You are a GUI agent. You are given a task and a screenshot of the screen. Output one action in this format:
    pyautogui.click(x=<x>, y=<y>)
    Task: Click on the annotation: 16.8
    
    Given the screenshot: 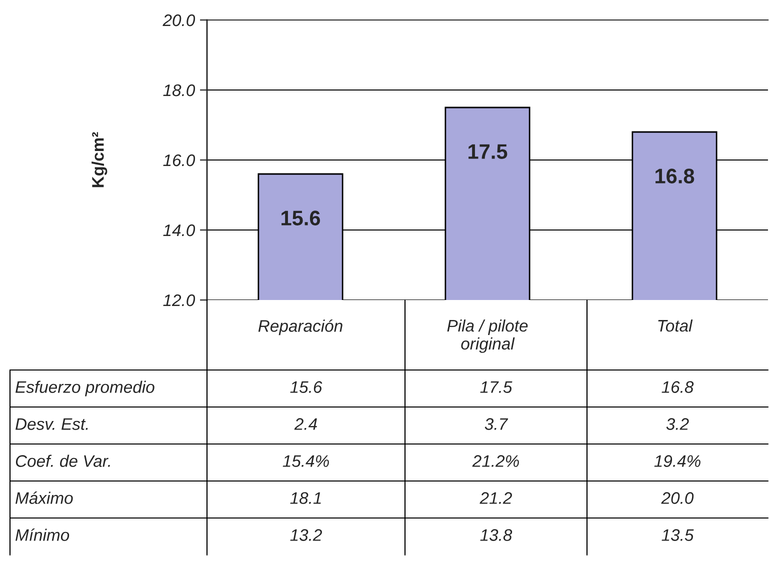 What is the action you would take?
    pyautogui.click(x=675, y=176)
    